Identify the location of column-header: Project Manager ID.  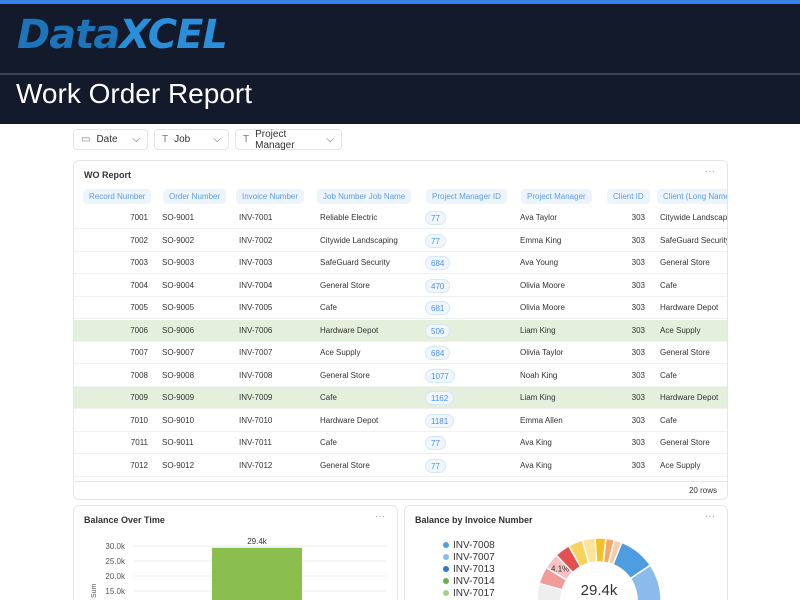
(466, 196).